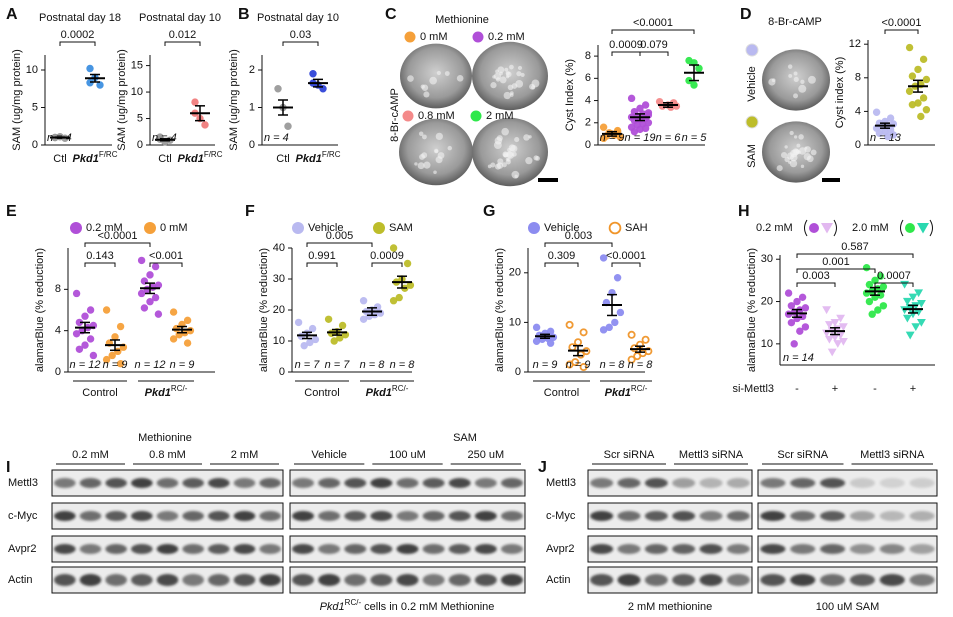 This screenshot has width=953, height=617. I want to click on panel-letter: G, so click(489, 211).